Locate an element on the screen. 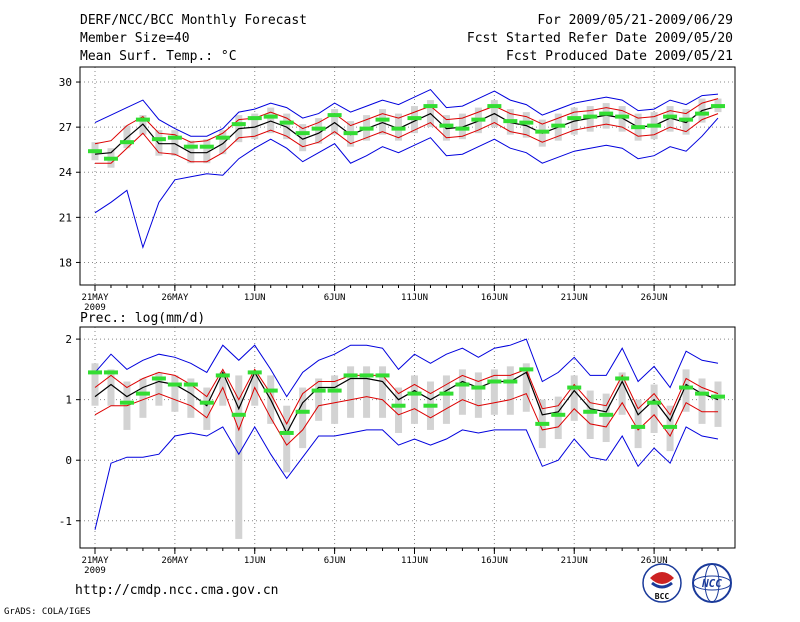 The height and width of the screenshot is (622, 800). min-line is located at coordinates (406, 477).